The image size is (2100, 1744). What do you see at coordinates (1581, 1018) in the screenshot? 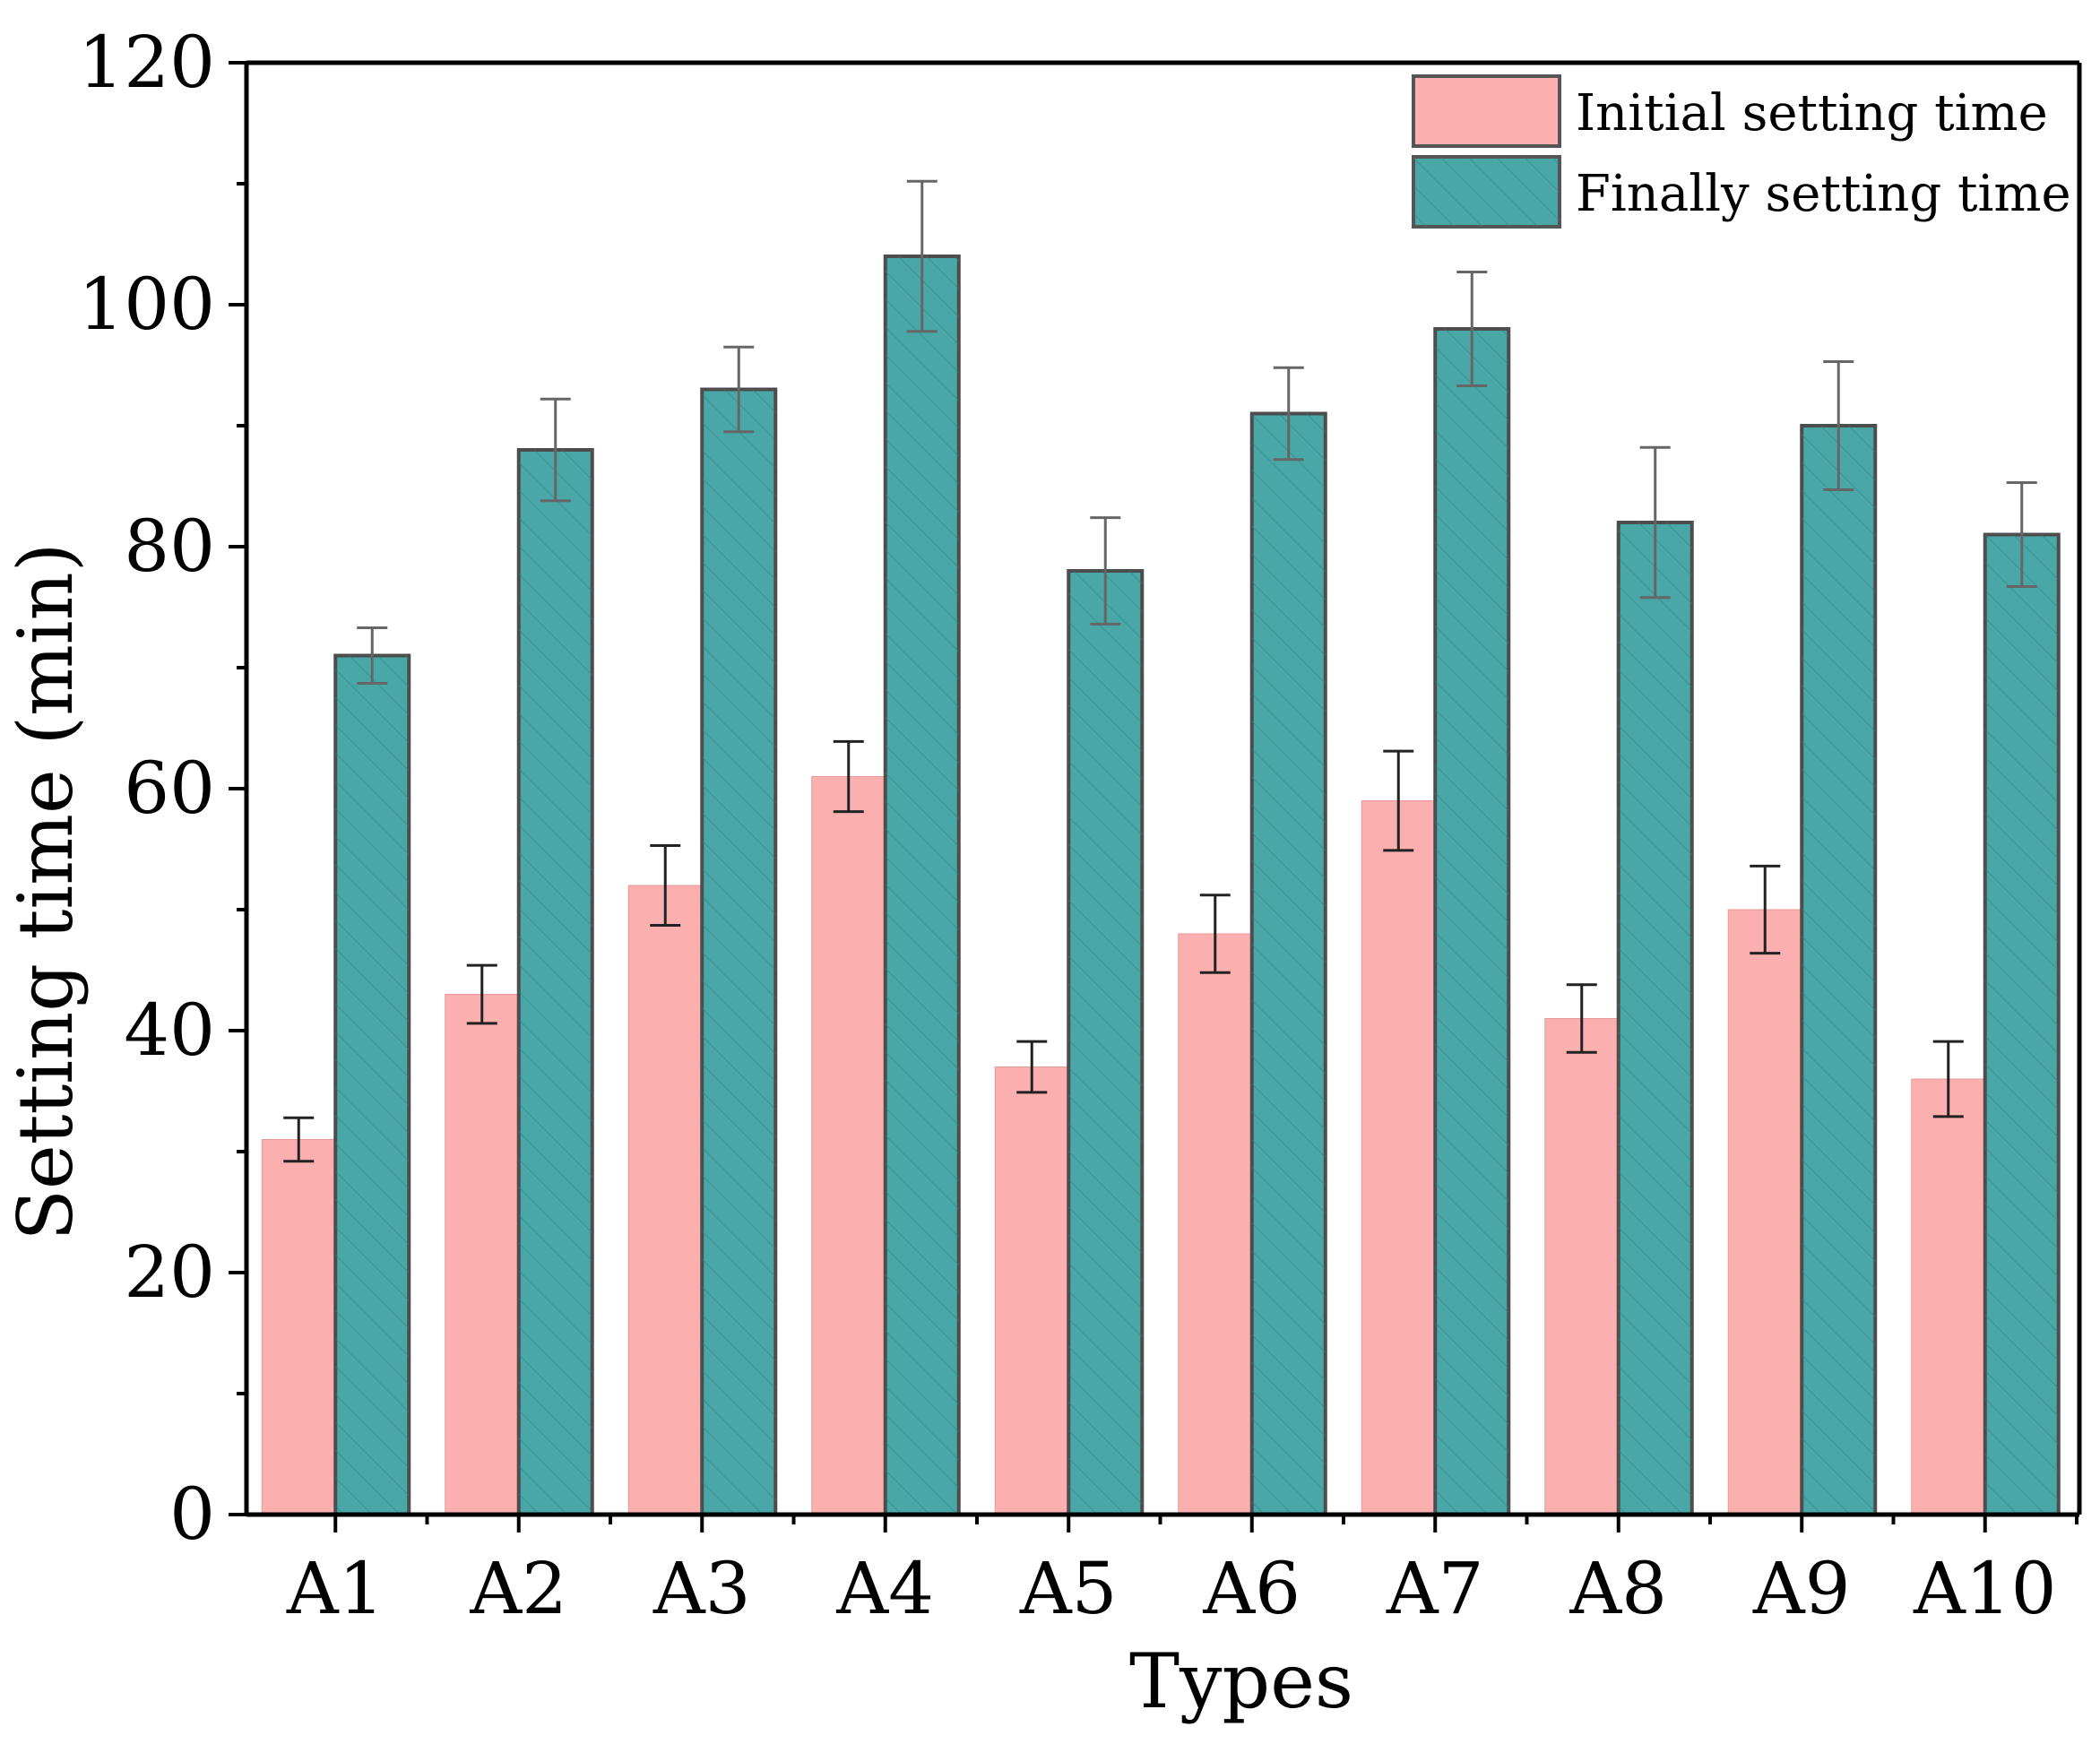
I see `error-bar-initial-A8` at bounding box center [1581, 1018].